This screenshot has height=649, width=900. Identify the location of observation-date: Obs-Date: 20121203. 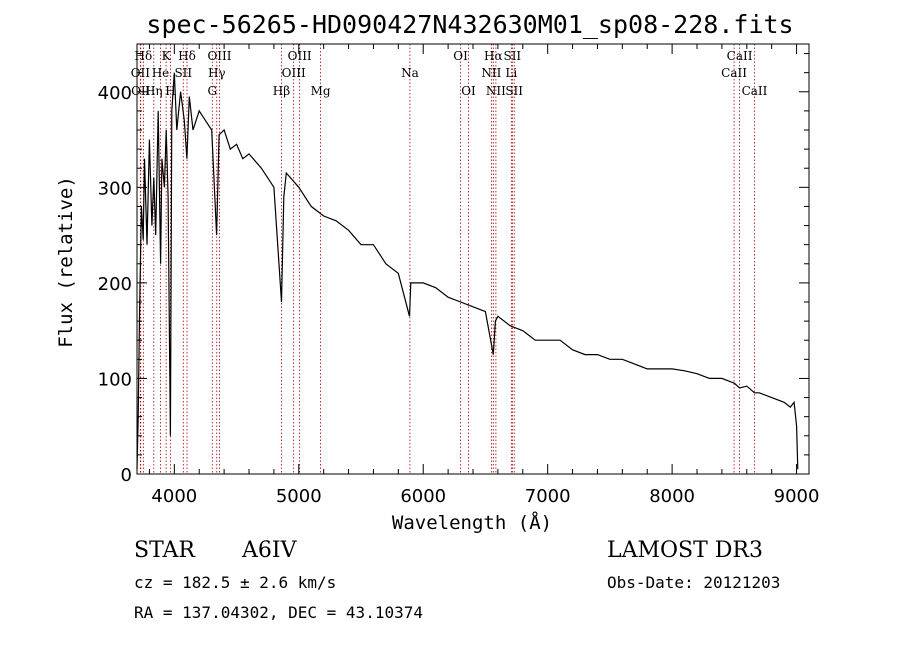
(694, 582).